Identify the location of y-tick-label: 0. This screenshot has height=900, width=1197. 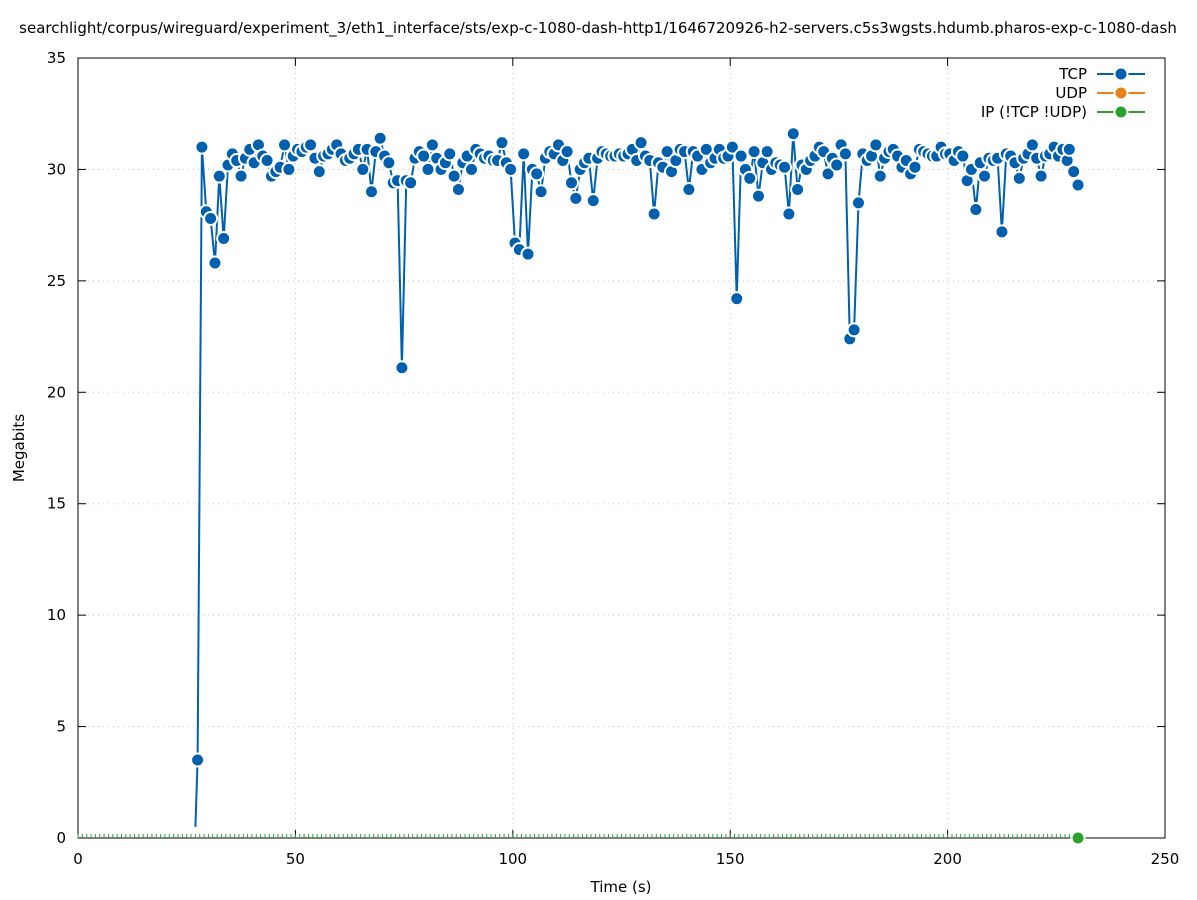
(61, 838).